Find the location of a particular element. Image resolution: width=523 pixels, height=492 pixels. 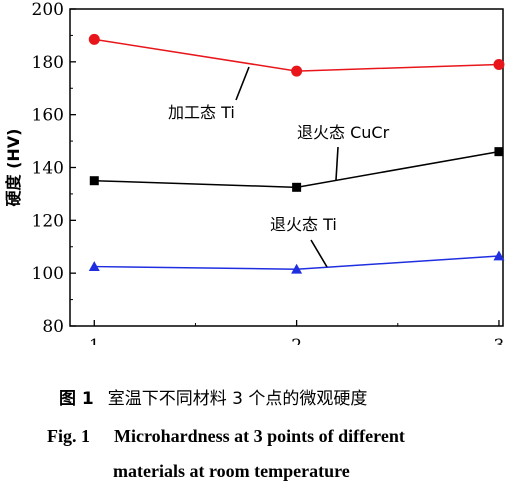

caption-en-text-1: Microhardness at 3 points of different is located at coordinates (259, 436).